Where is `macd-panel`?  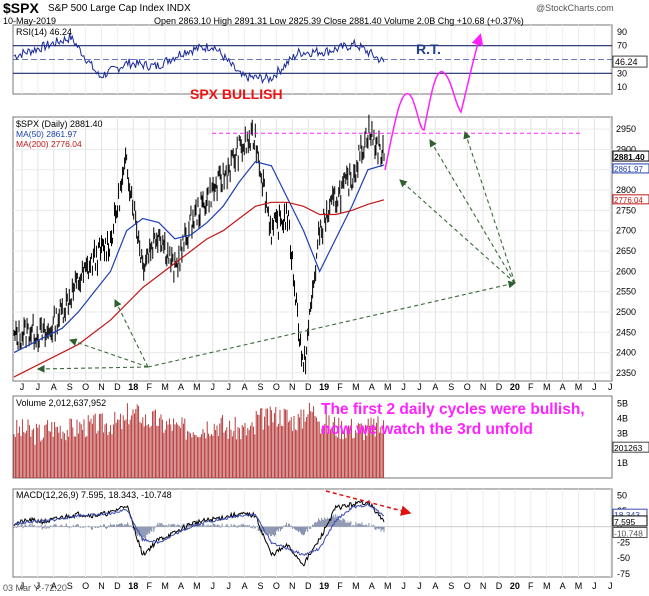
macd-panel is located at coordinates (312, 533).